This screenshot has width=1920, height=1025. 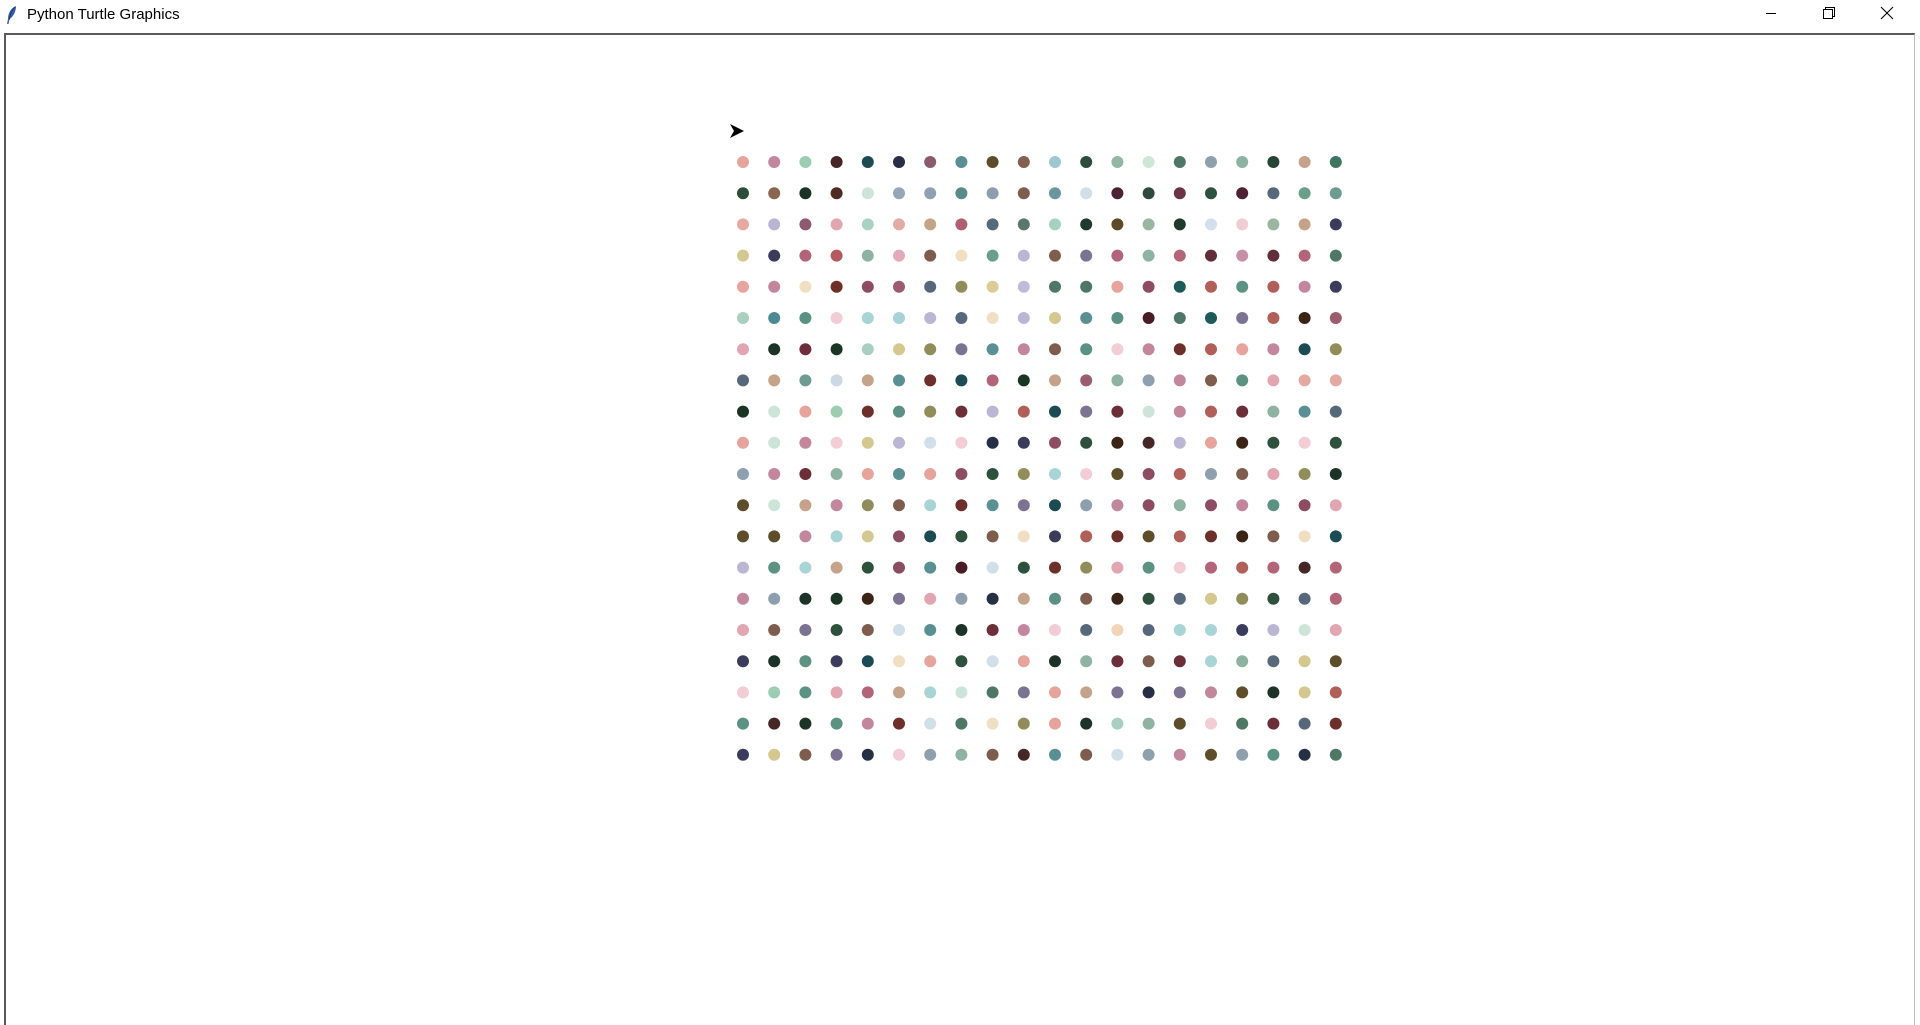 What do you see at coordinates (1829, 15) in the screenshot?
I see `restore-button` at bounding box center [1829, 15].